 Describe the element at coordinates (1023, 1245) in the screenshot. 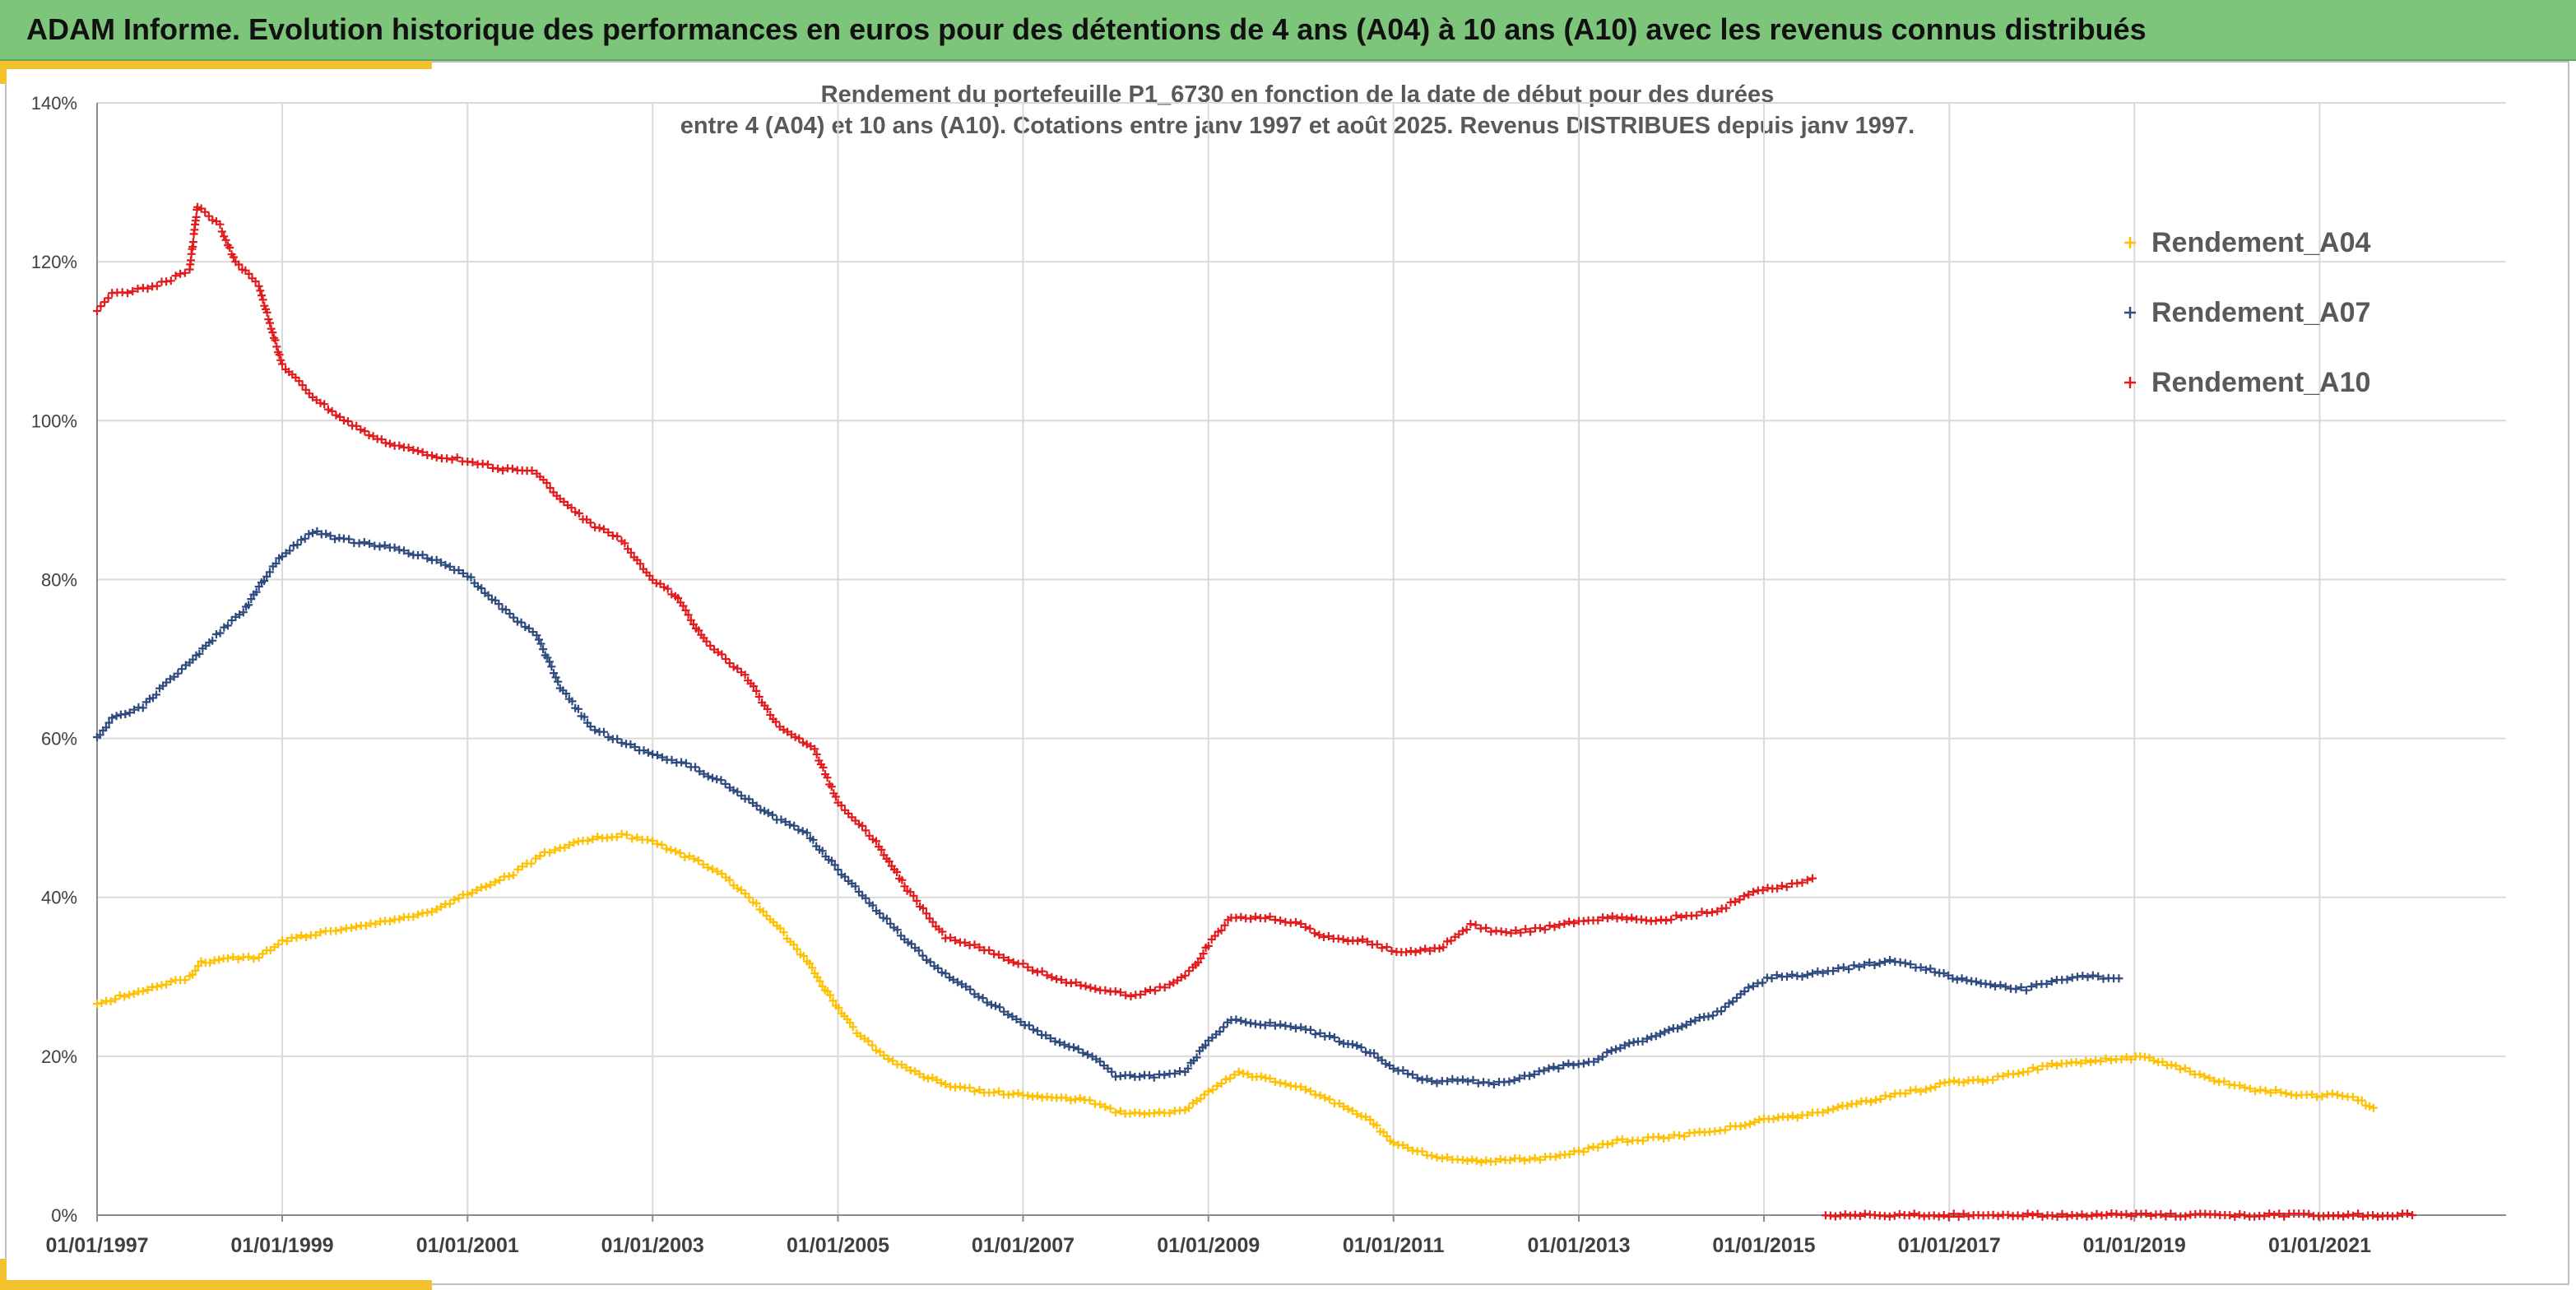

I see `x-tick-label: 01/01/2007` at that location.